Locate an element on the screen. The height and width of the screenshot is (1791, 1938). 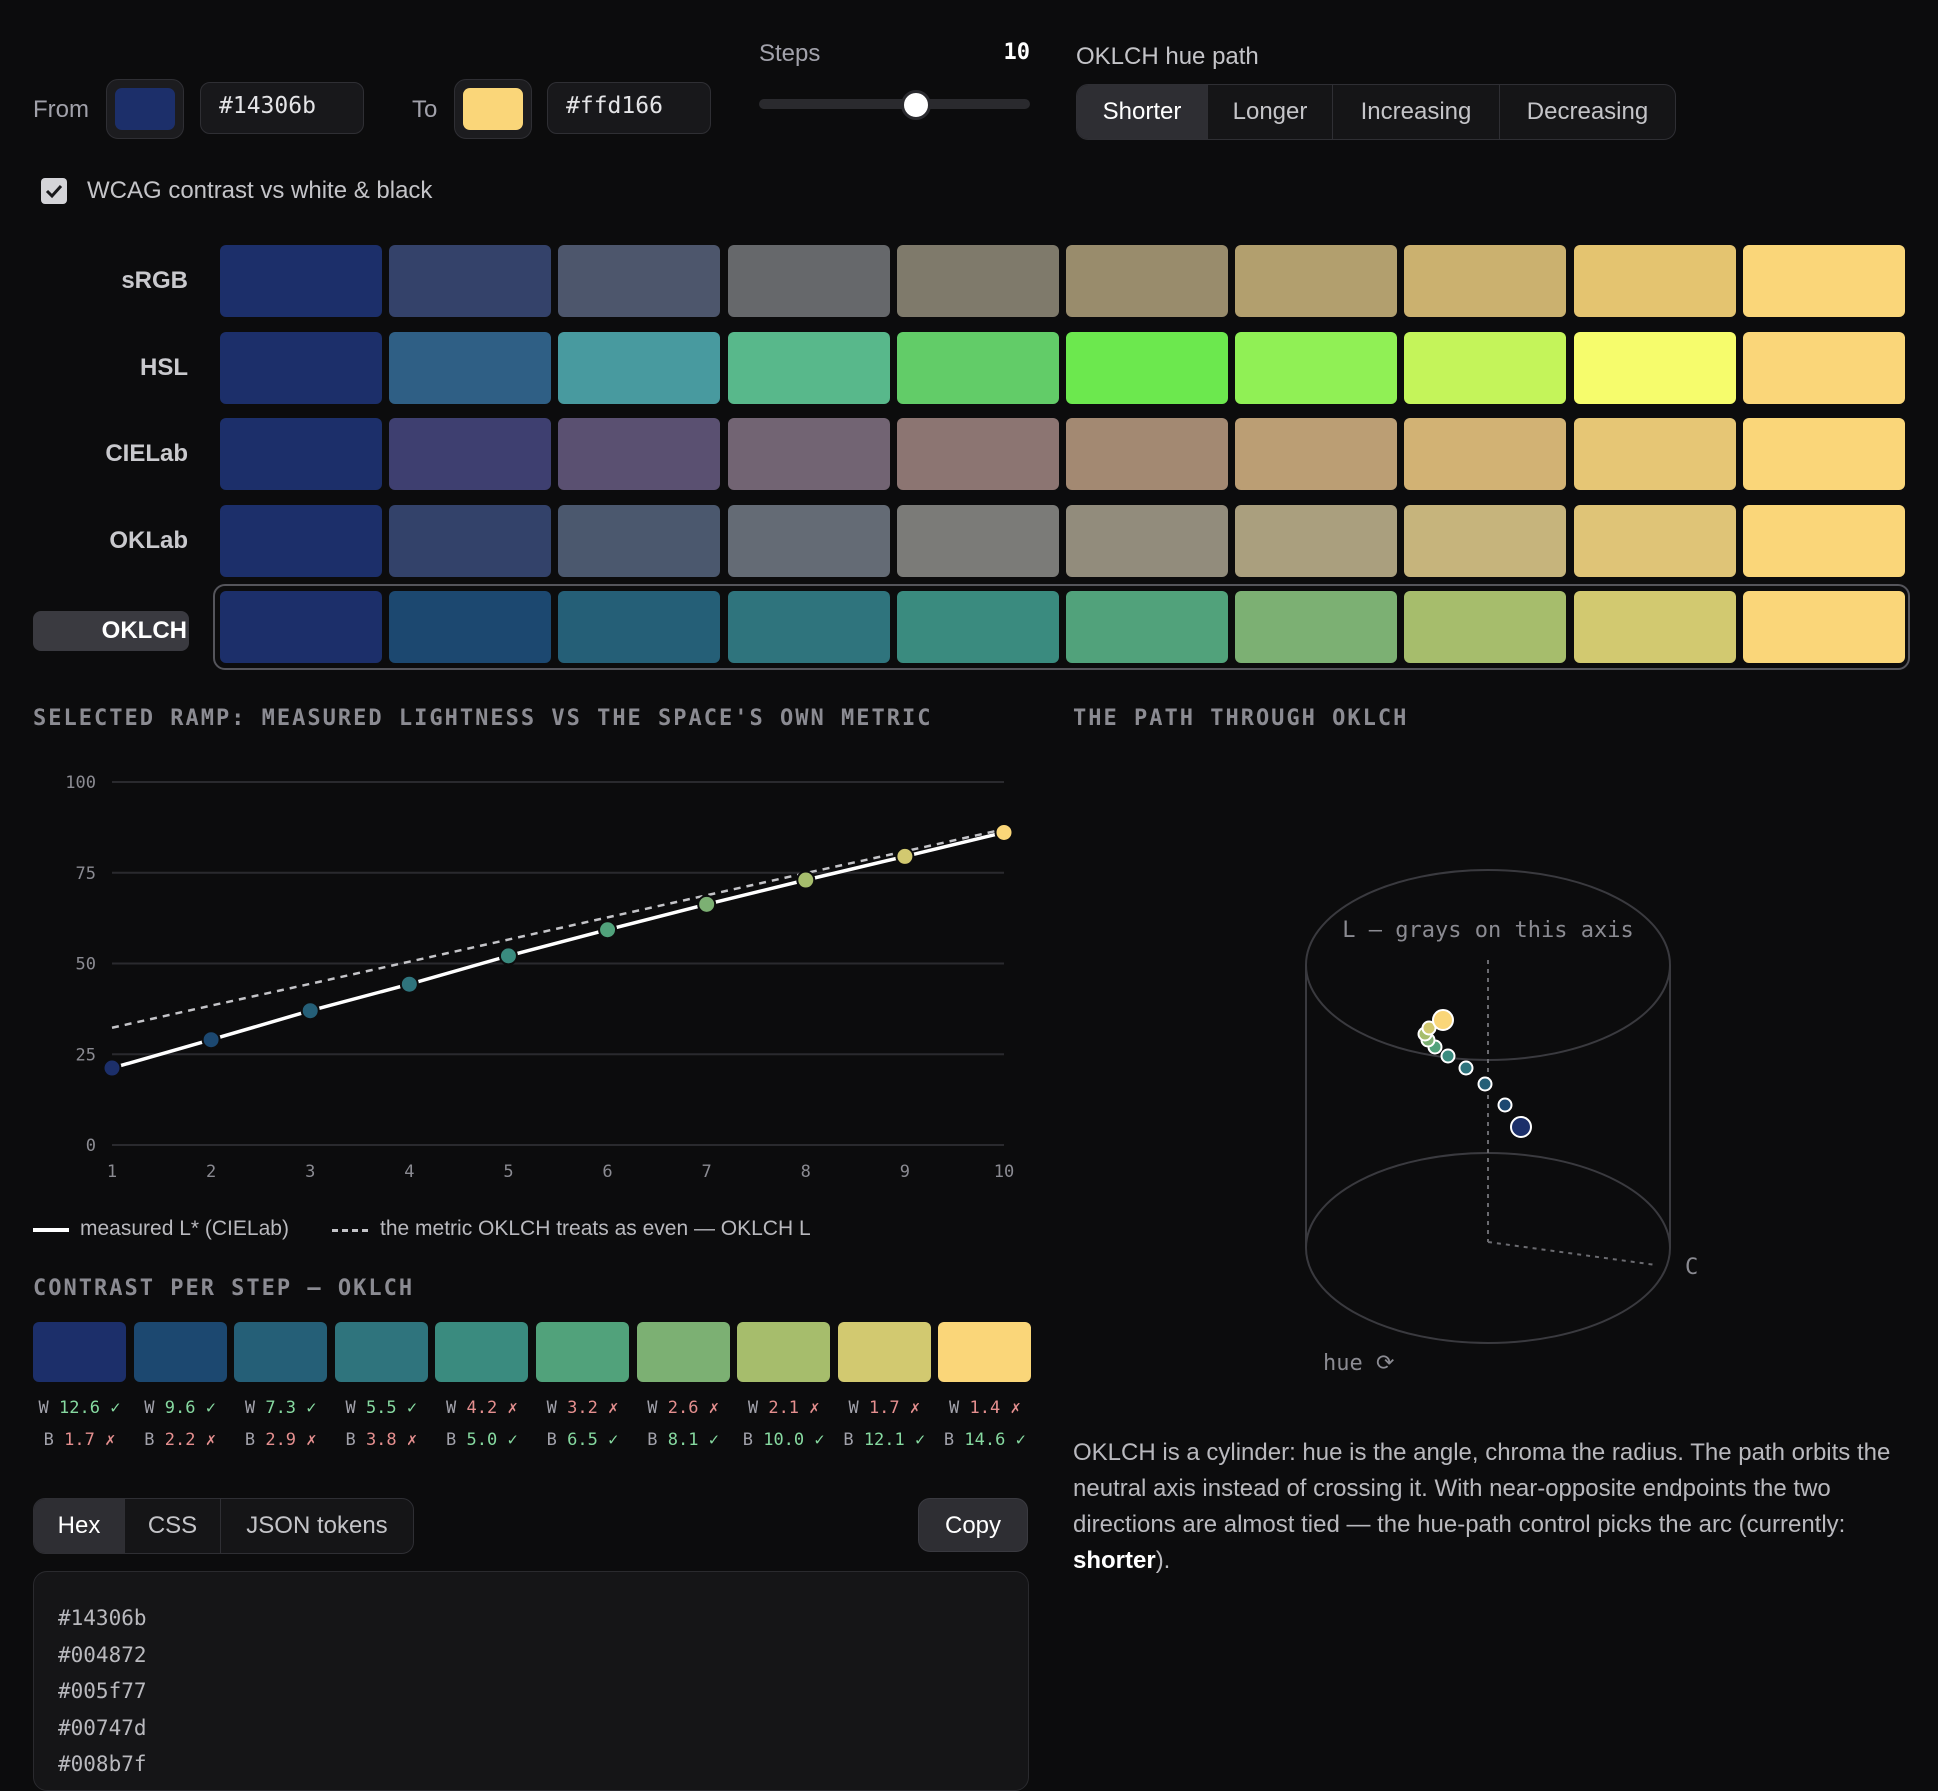
y-tick-label: 0 is located at coordinates (91, 1146).